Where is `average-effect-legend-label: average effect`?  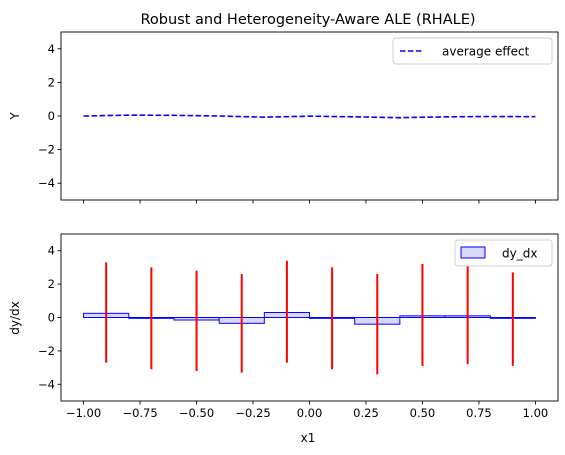 average-effect-legend-label: average effect is located at coordinates (486, 52).